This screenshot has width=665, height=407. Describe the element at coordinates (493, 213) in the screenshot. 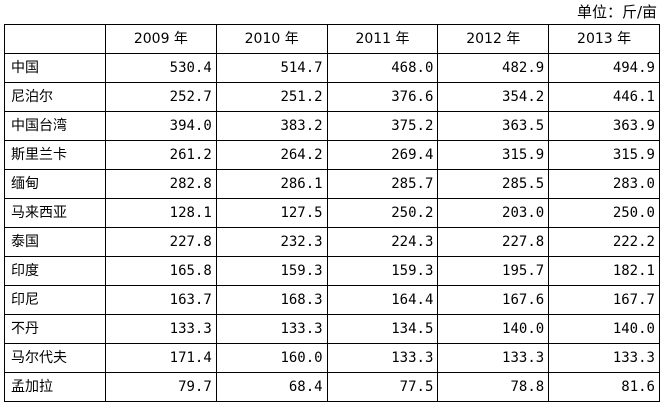

I see `table-cell: 203.0` at that location.